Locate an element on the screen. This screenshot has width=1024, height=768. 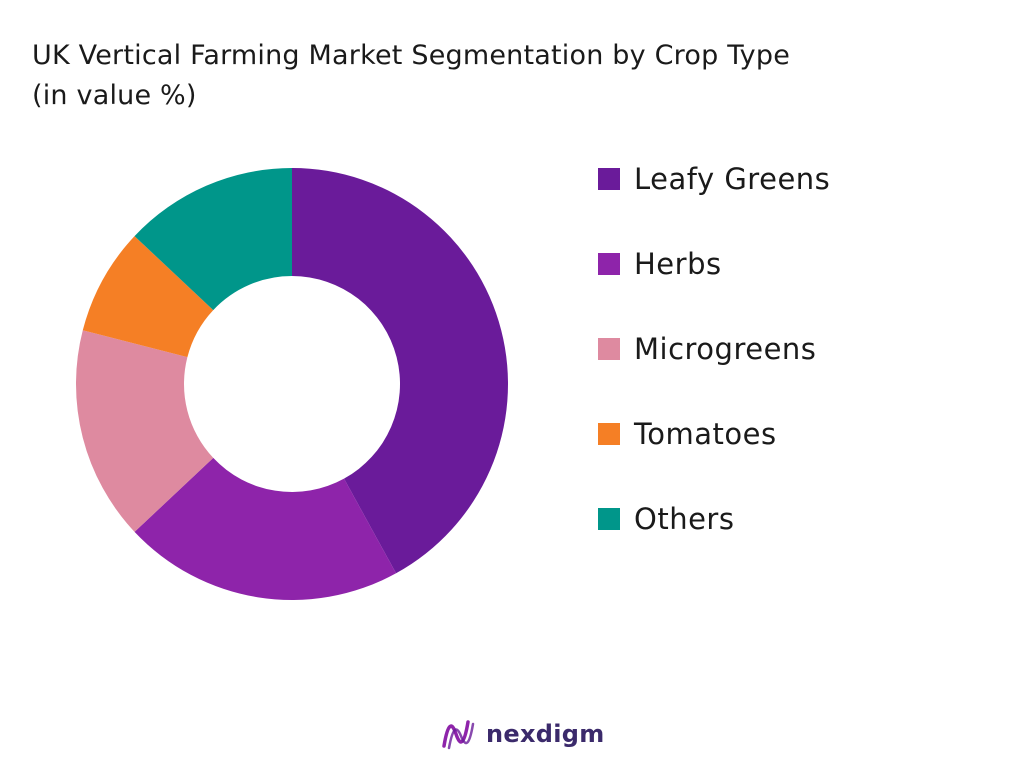
nexdigm-logo-icon is located at coordinates (458, 735).